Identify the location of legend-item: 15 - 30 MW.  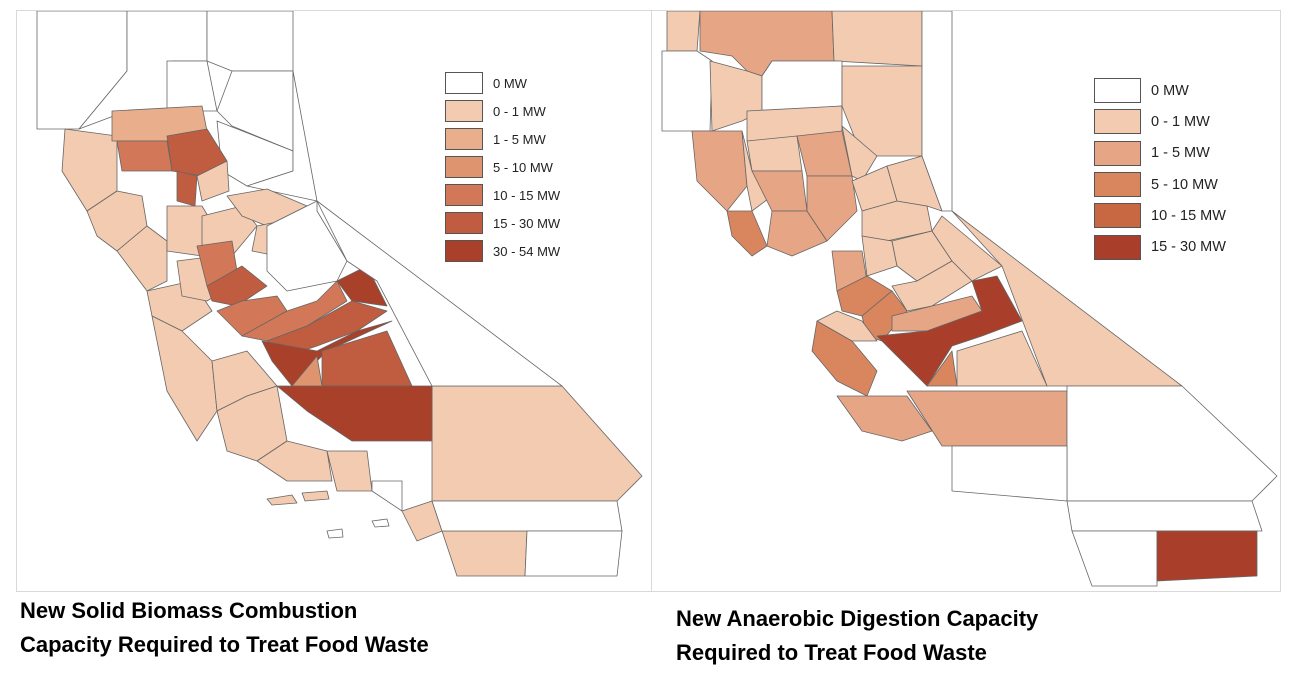
(1160, 246).